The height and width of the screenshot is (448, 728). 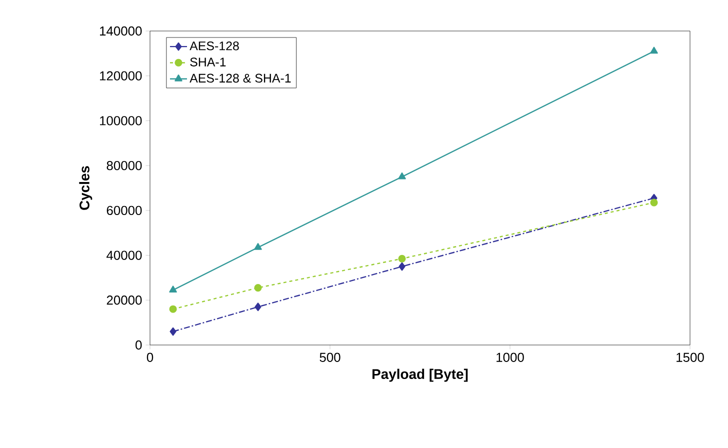 What do you see at coordinates (121, 31) in the screenshot?
I see `y-tick-label: 140000` at bounding box center [121, 31].